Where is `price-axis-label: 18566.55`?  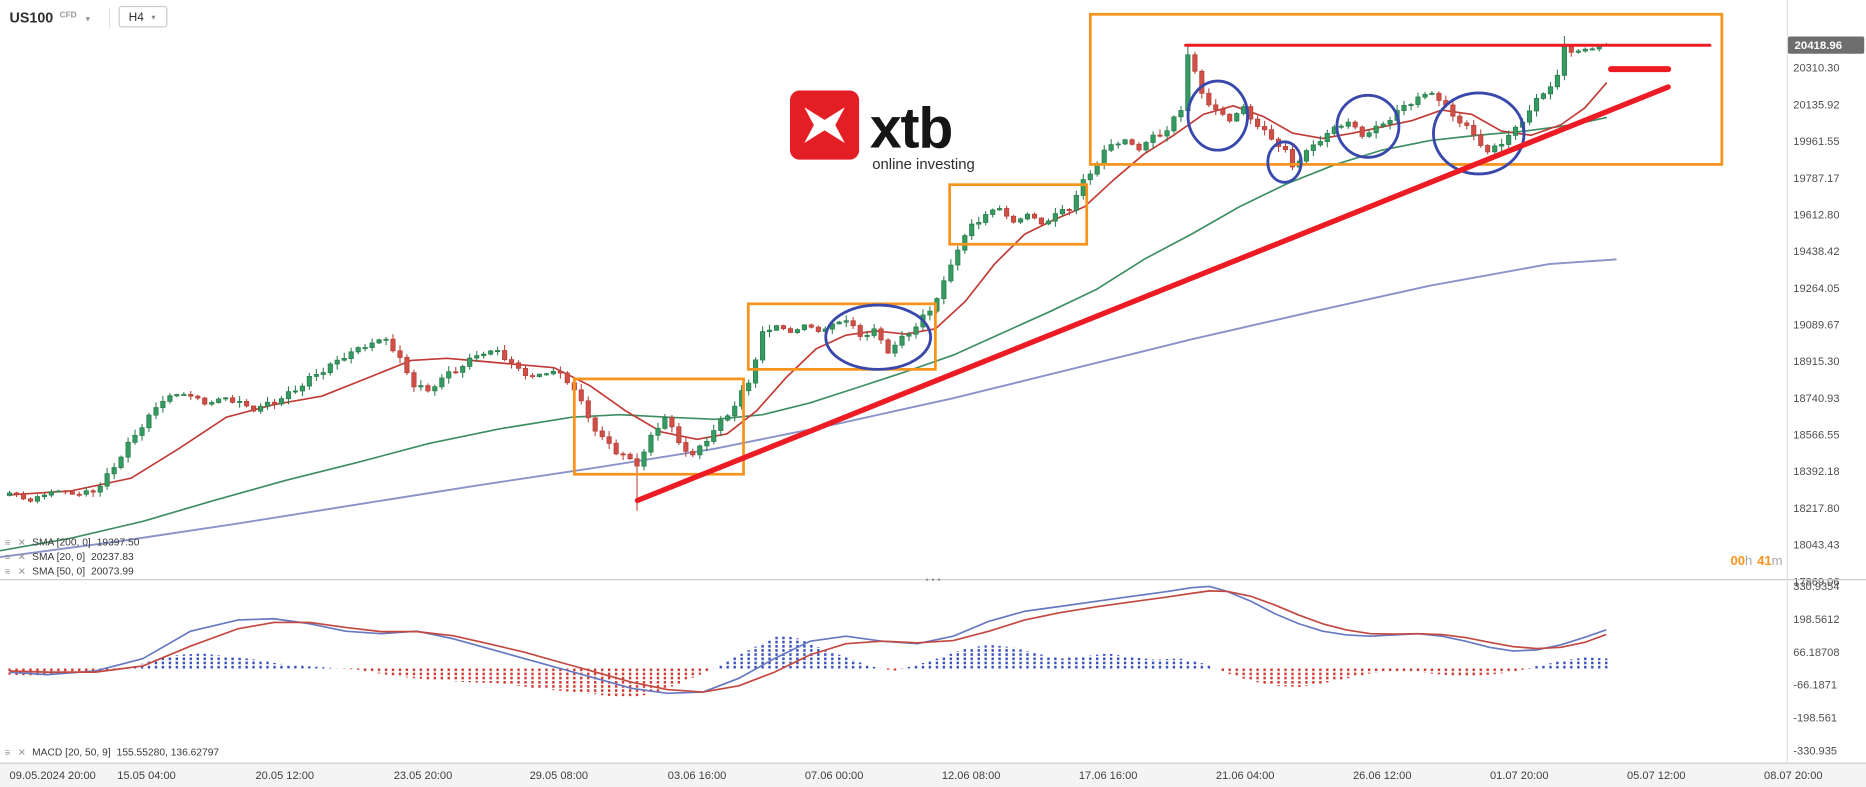 price-axis-label: 18566.55 is located at coordinates (1816, 436).